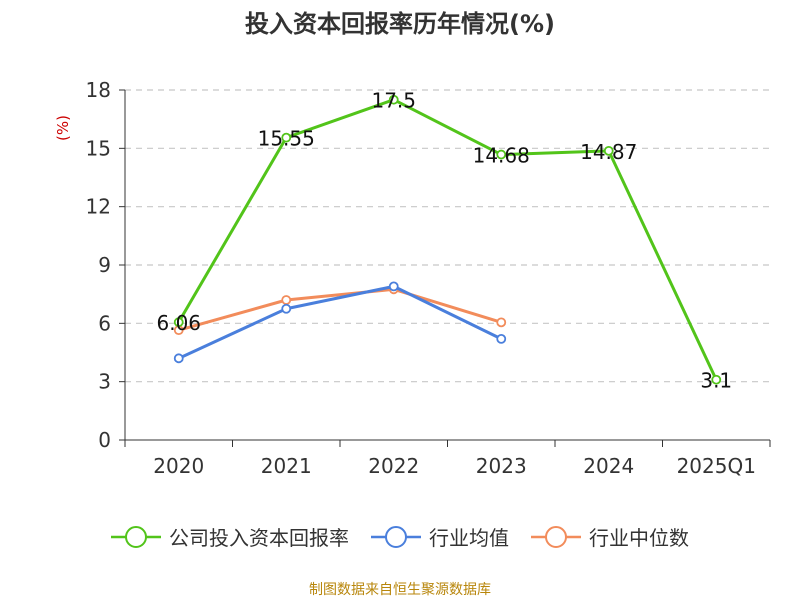 This screenshot has height=600, width=800. What do you see at coordinates (104, 265) in the screenshot?
I see `y-tick-label: 9` at bounding box center [104, 265].